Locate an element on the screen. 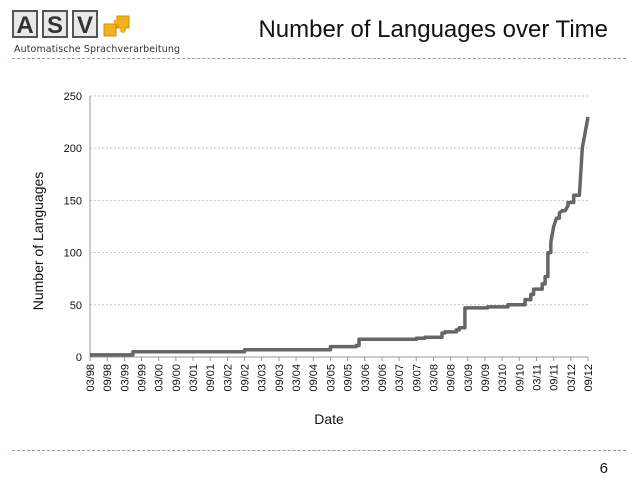 The image size is (638, 478). x-tick-label: 03/08 is located at coordinates (434, 378).